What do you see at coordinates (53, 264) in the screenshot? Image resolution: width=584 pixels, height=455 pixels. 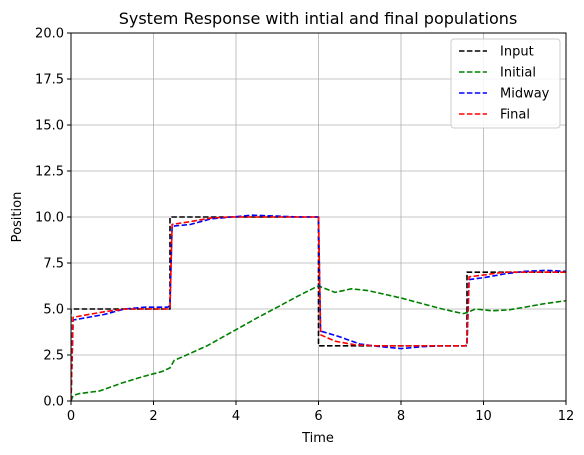 I see `y-tick-label: 7.5` at bounding box center [53, 264].